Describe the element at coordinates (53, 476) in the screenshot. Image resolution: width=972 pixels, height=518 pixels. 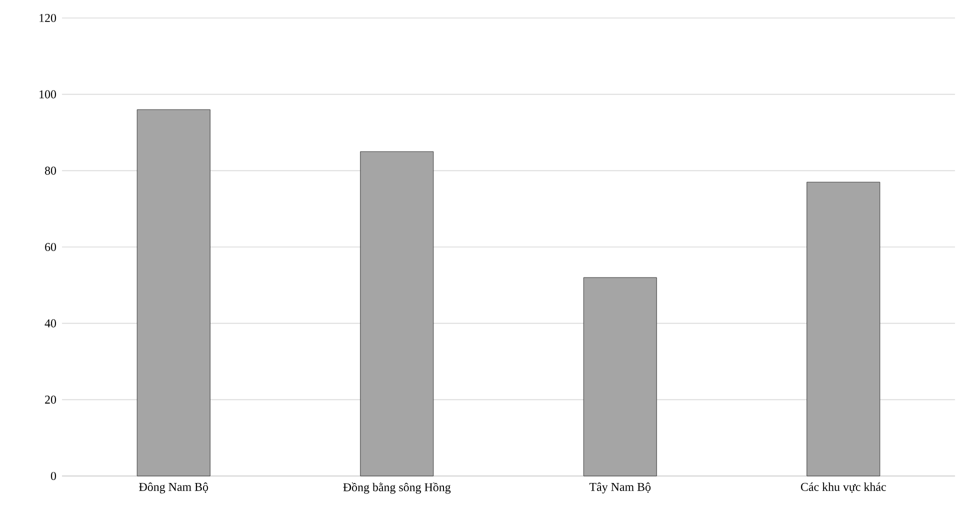
I see `y-tick-label: 0` at that location.